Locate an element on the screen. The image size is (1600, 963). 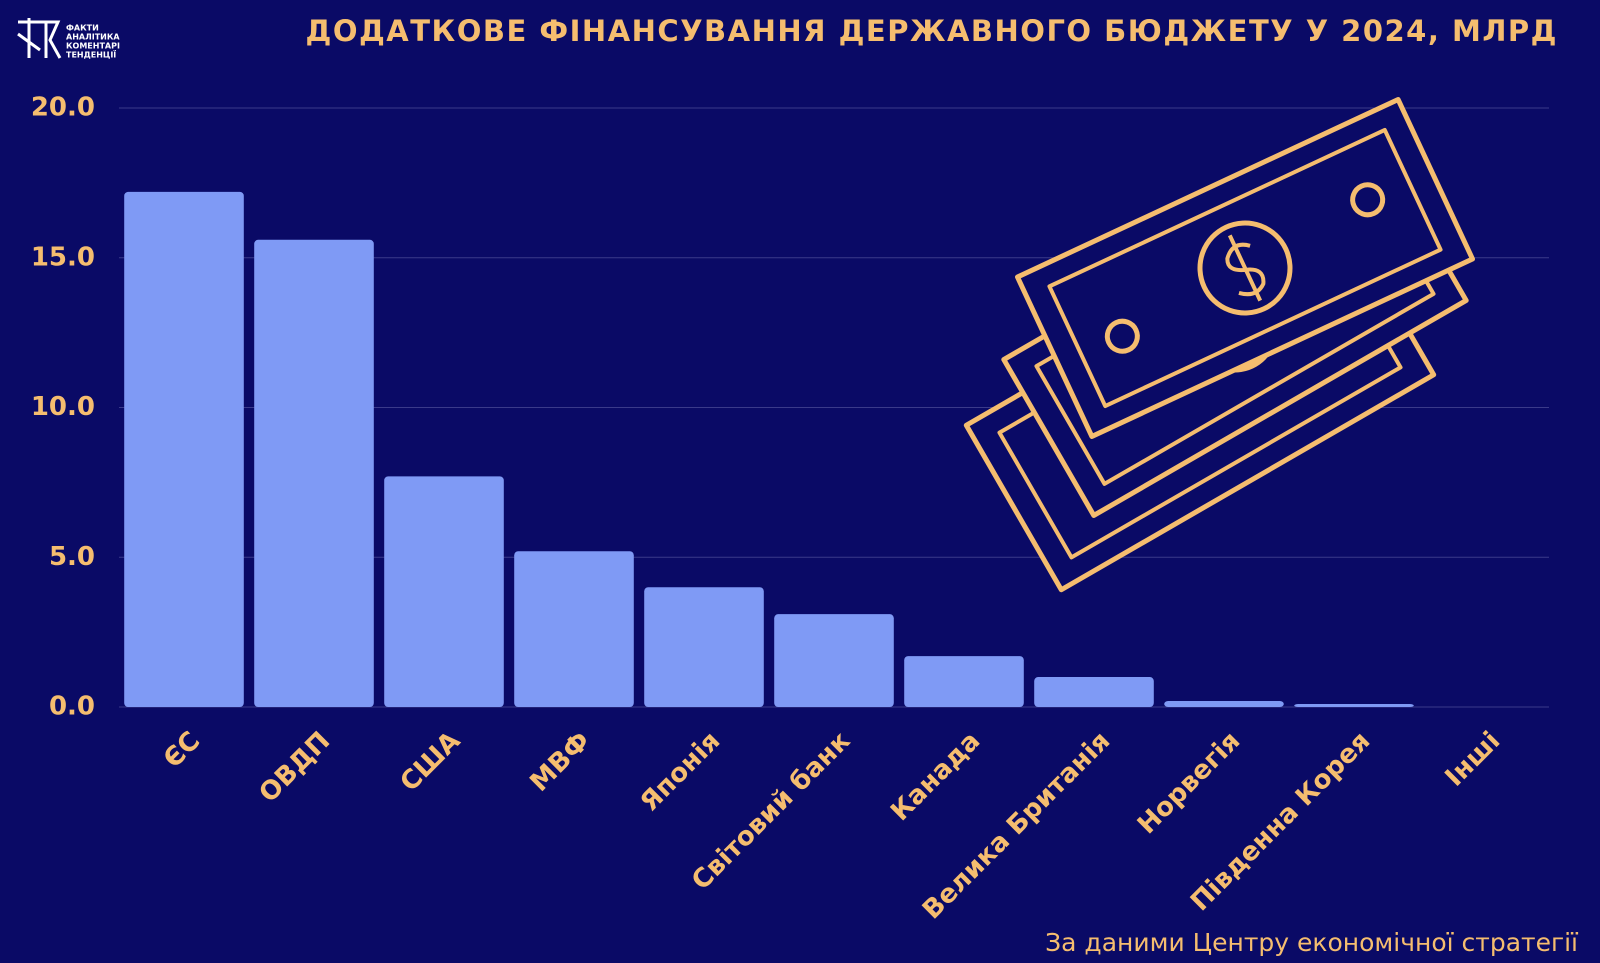
logo-text: АНАЛІТИКА is located at coordinates (93, 37).